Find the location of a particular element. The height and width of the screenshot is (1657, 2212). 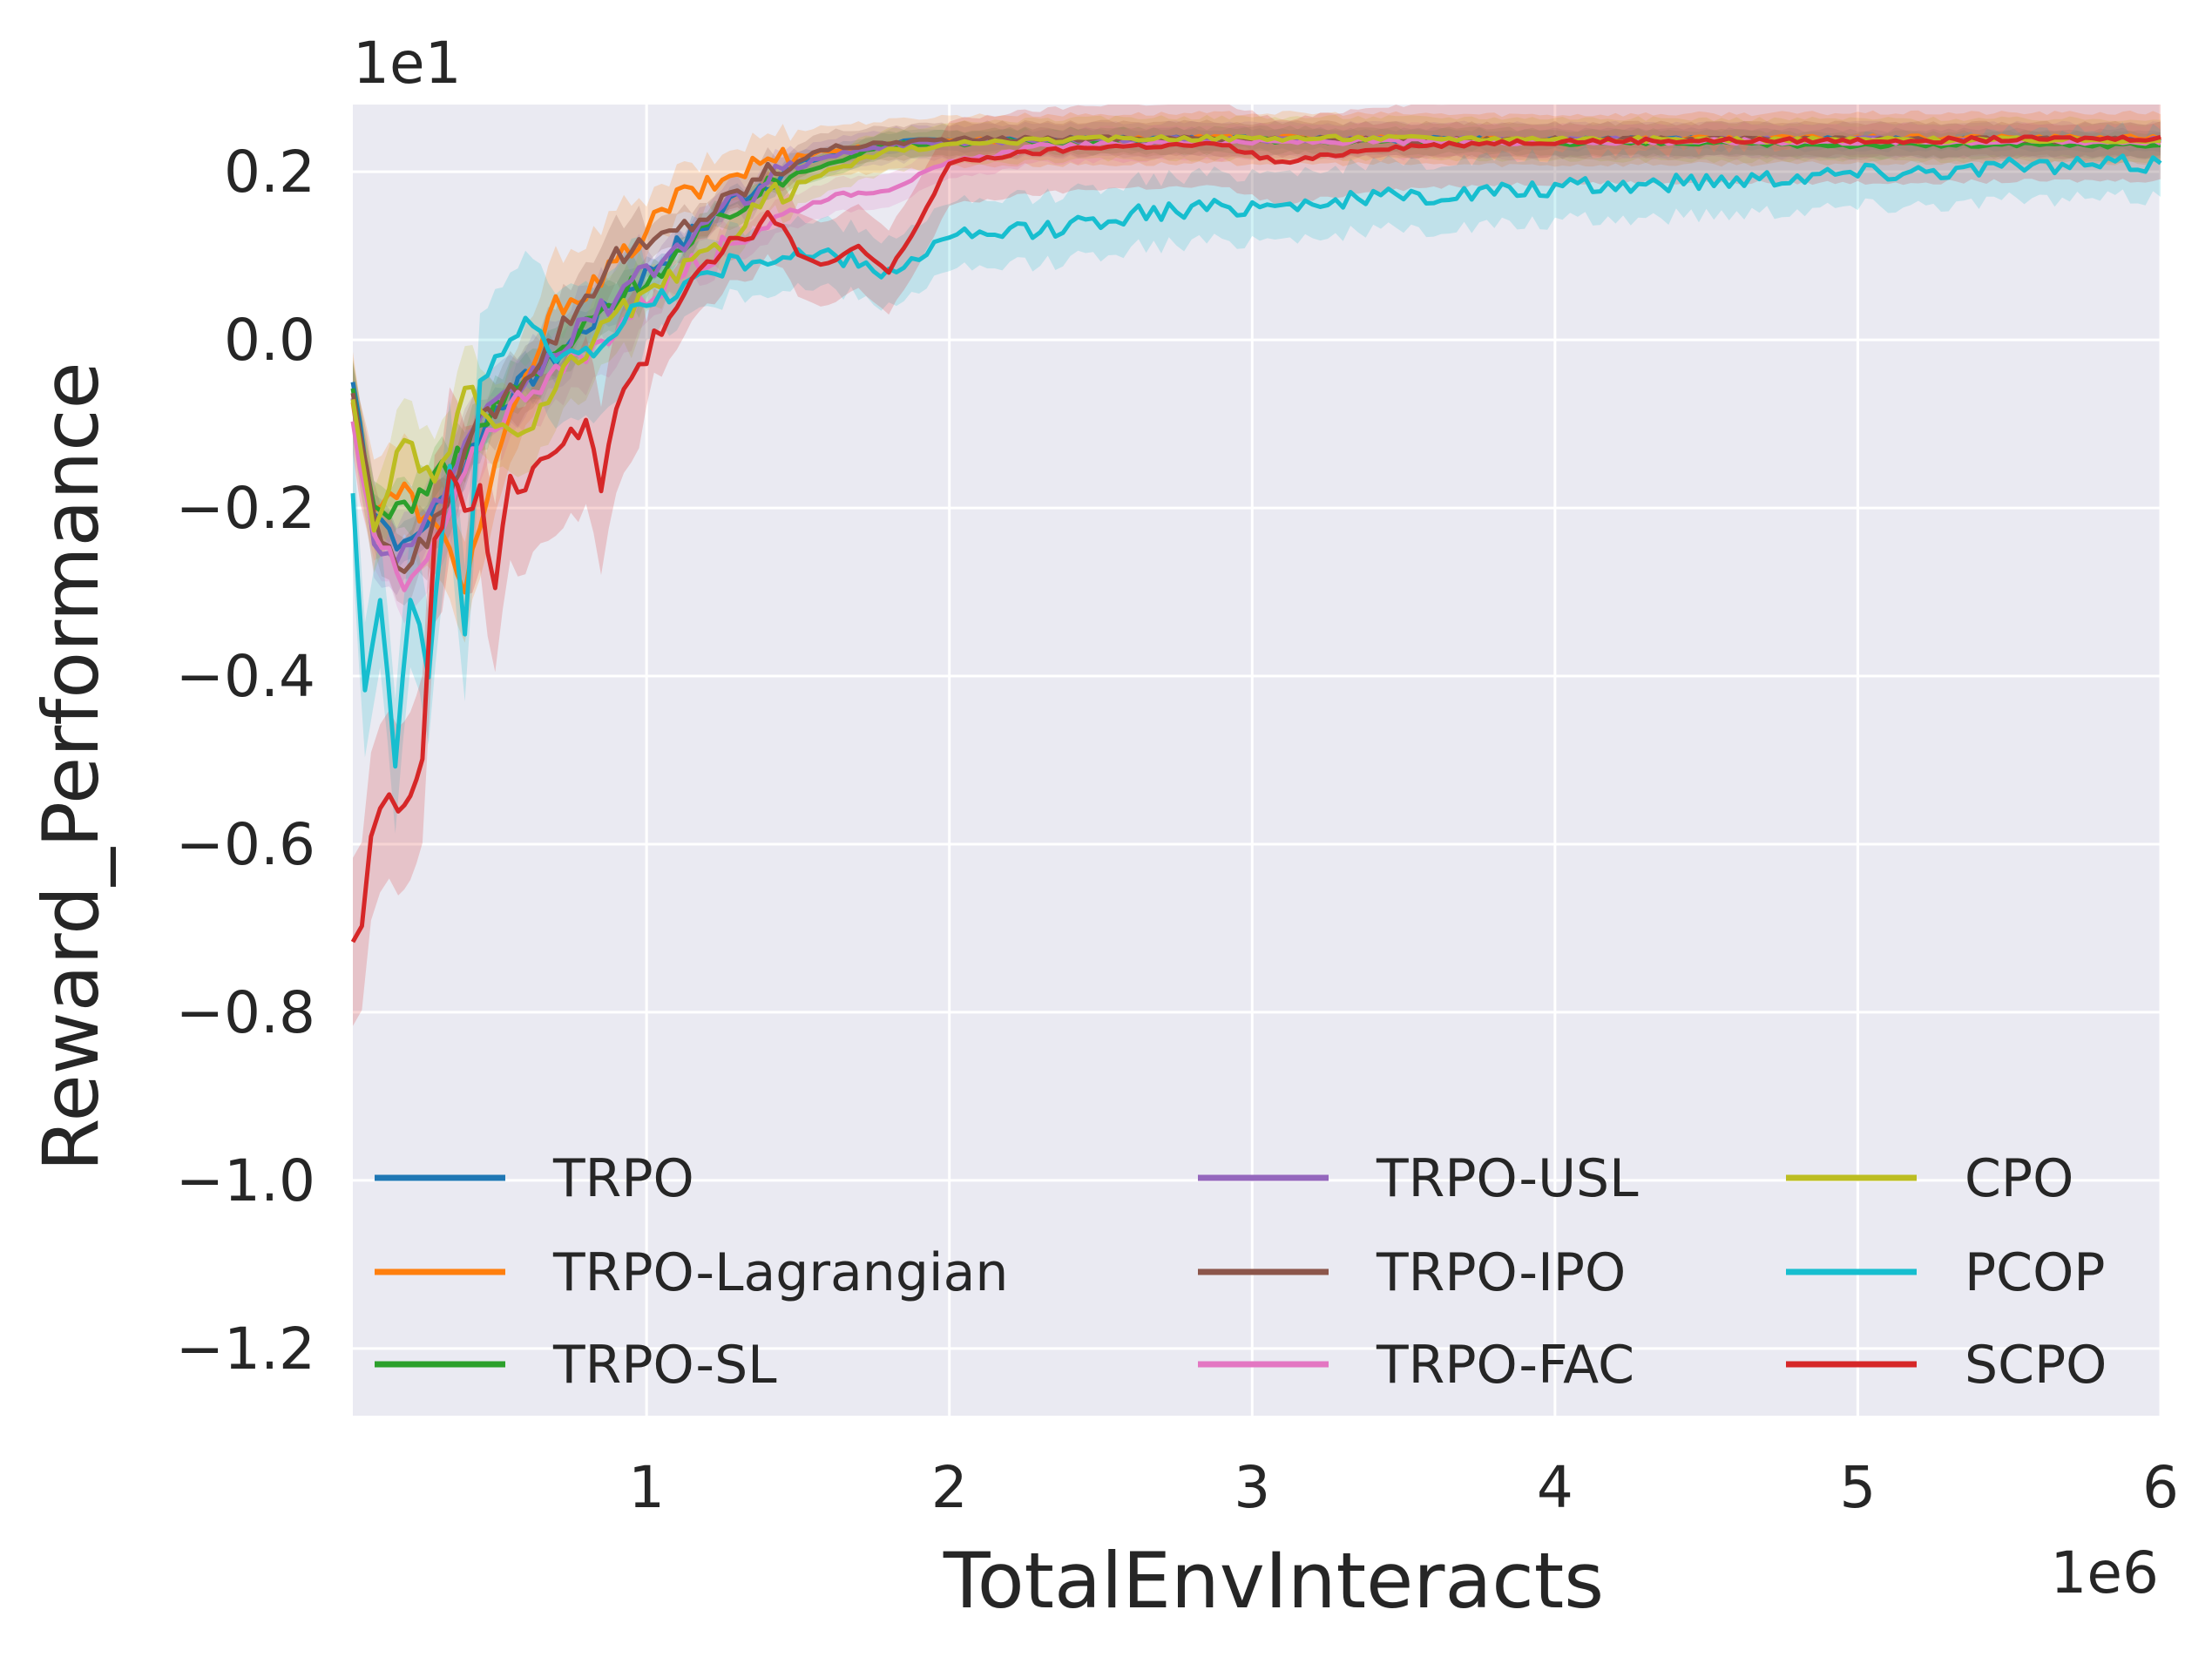

legend-item: TRPO-FAC is located at coordinates (1416, 1366).